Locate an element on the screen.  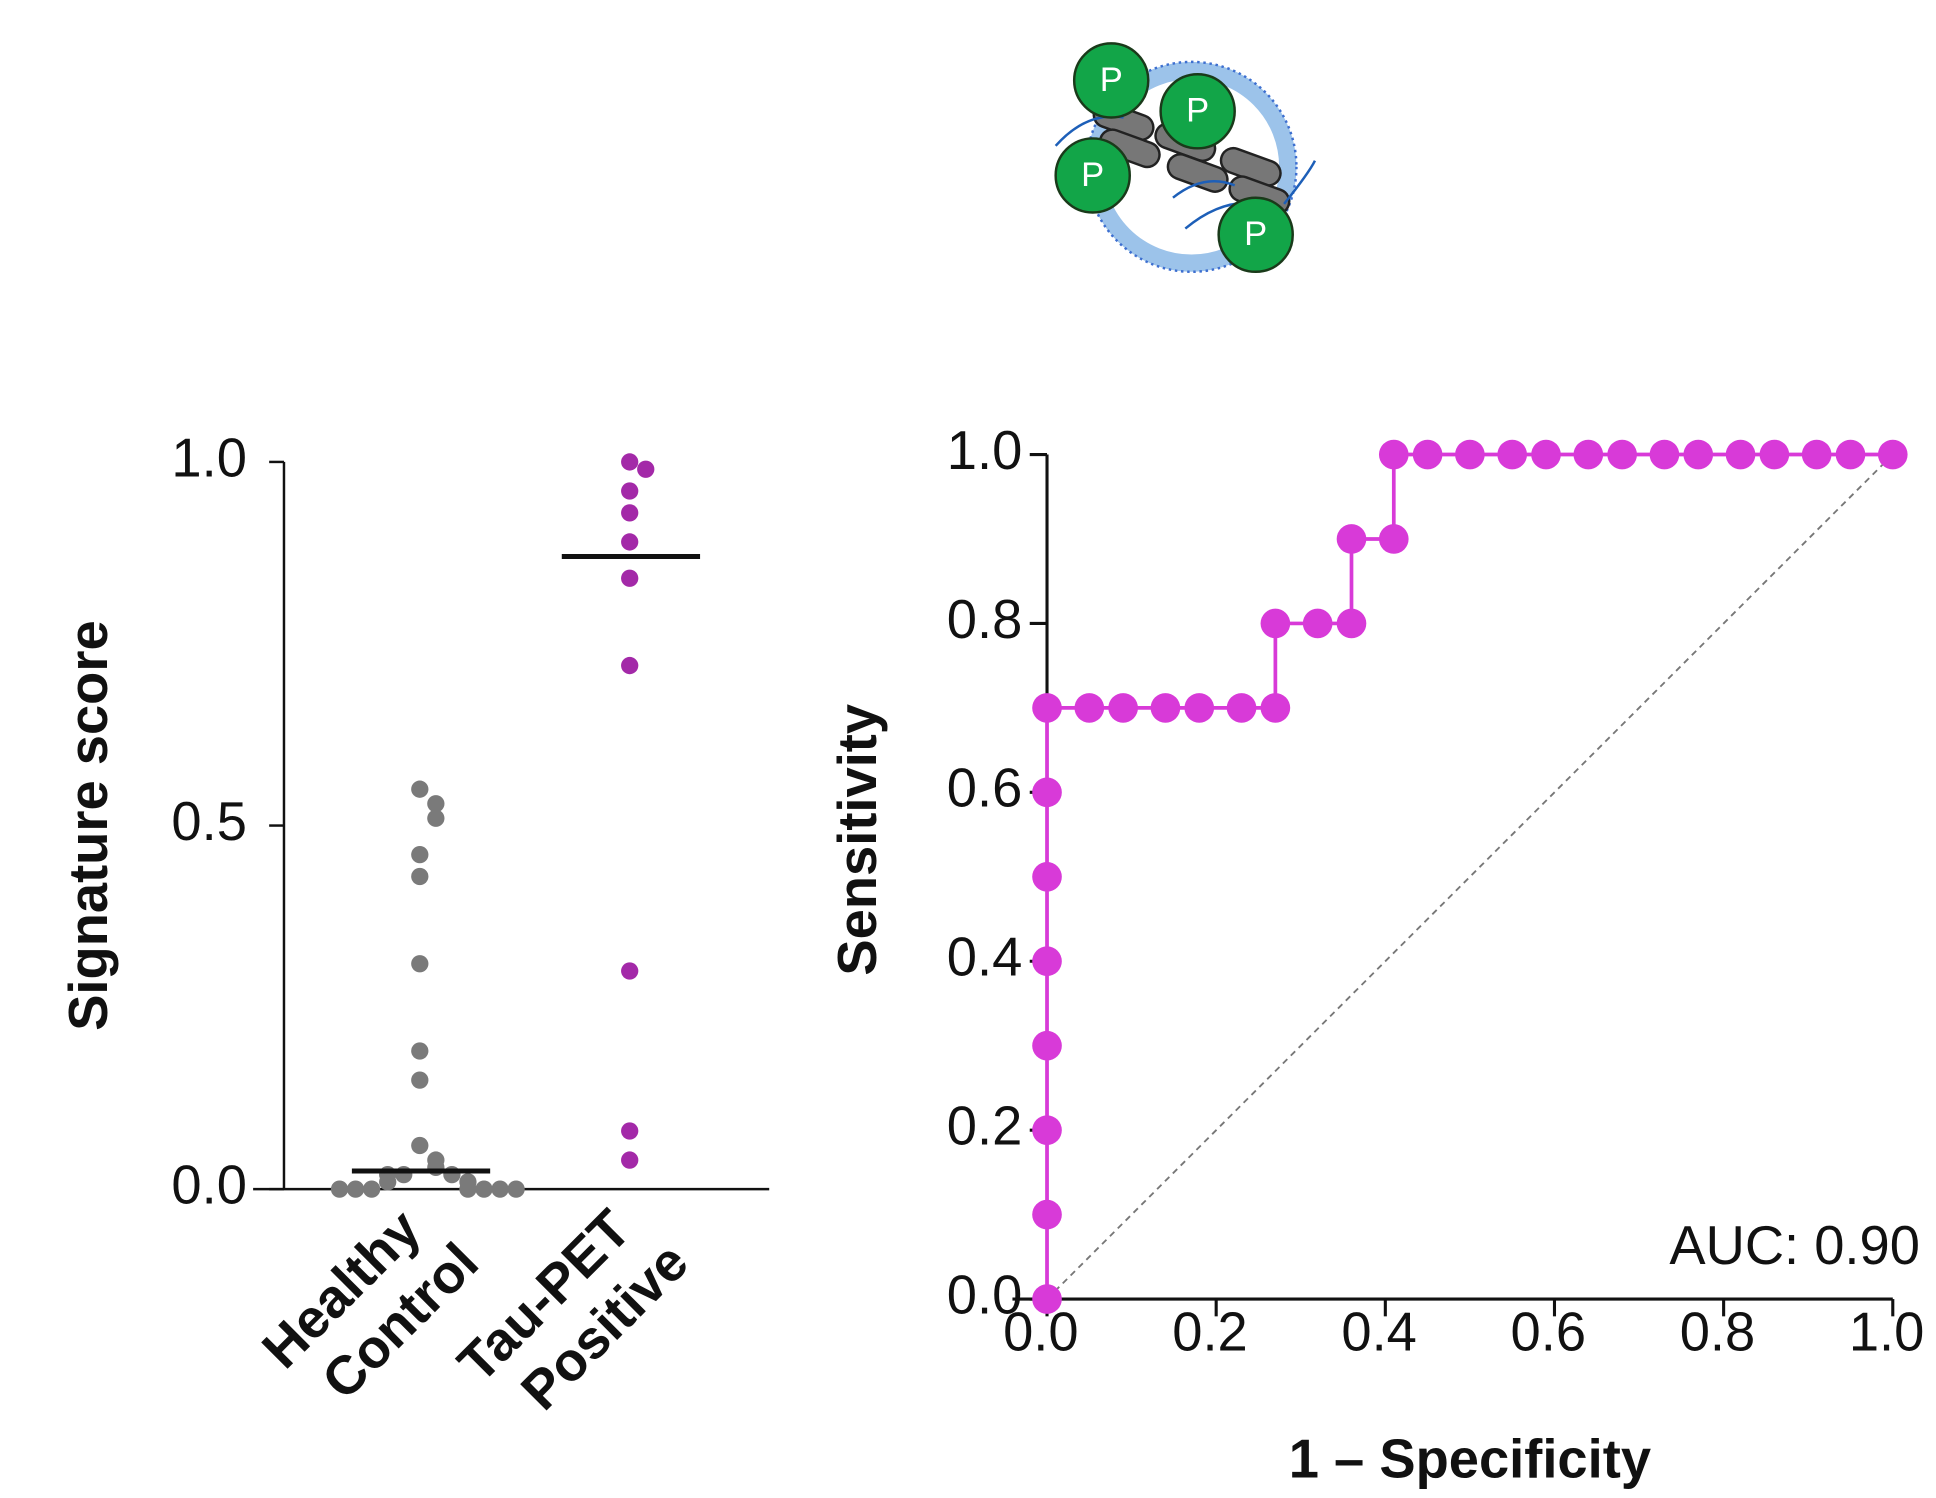
phospho-groups is located at coordinates (1174, 158).